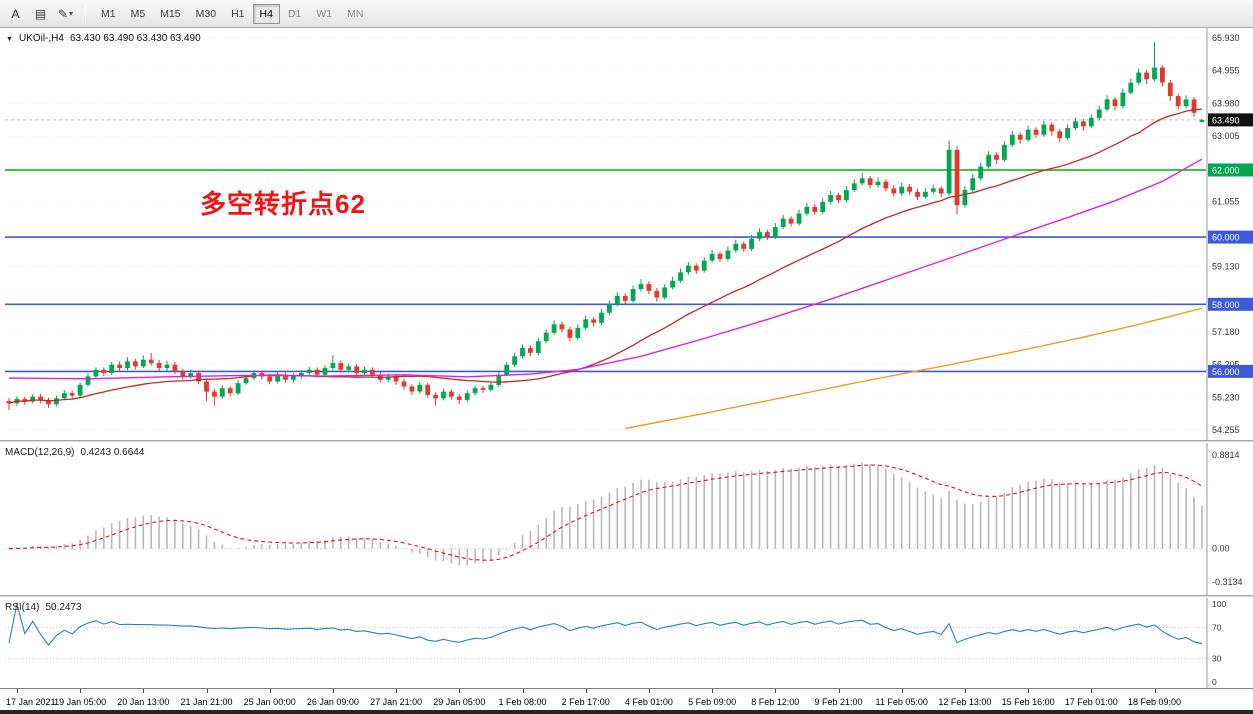  Describe the element at coordinates (1217, 659) in the screenshot. I see `svg-text: 30` at that location.